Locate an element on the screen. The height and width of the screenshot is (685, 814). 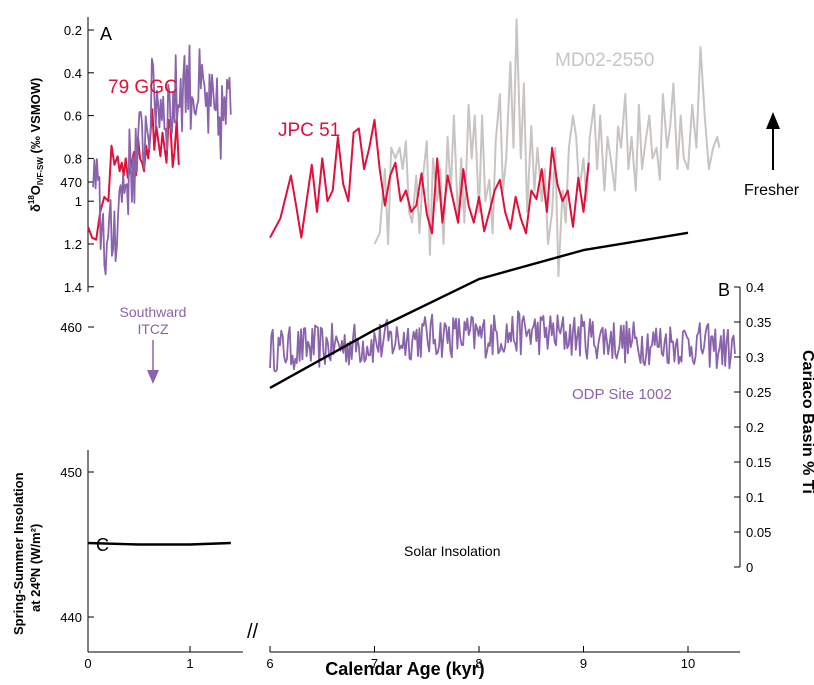
panel-b-tick-label: 0.35 is located at coordinates (758, 322).